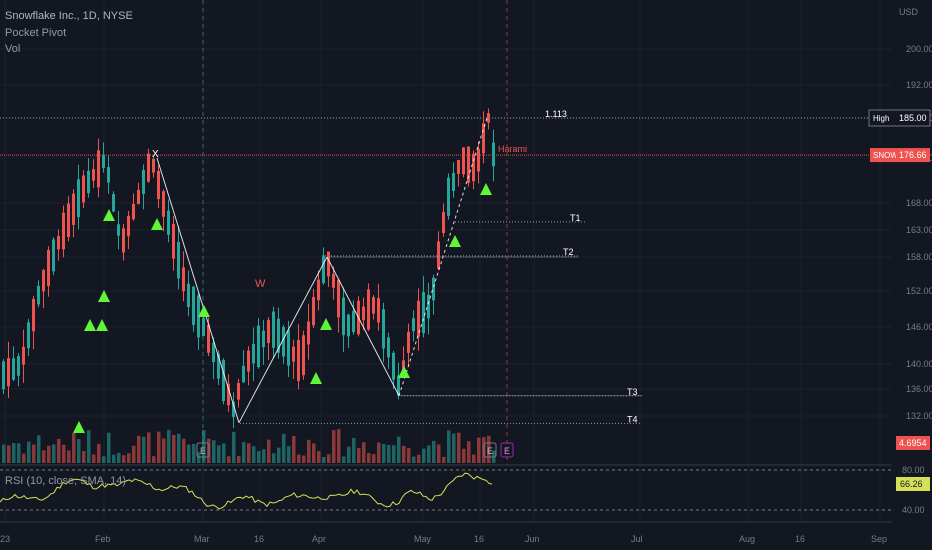  I want to click on x-tick-label: 23, so click(5, 539).